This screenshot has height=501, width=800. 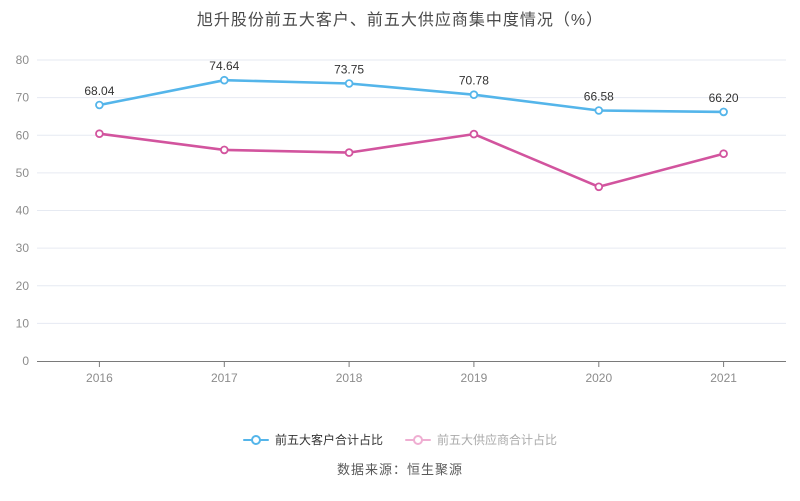 I want to click on x-axis-tick-label: 2021, so click(x=723, y=378).